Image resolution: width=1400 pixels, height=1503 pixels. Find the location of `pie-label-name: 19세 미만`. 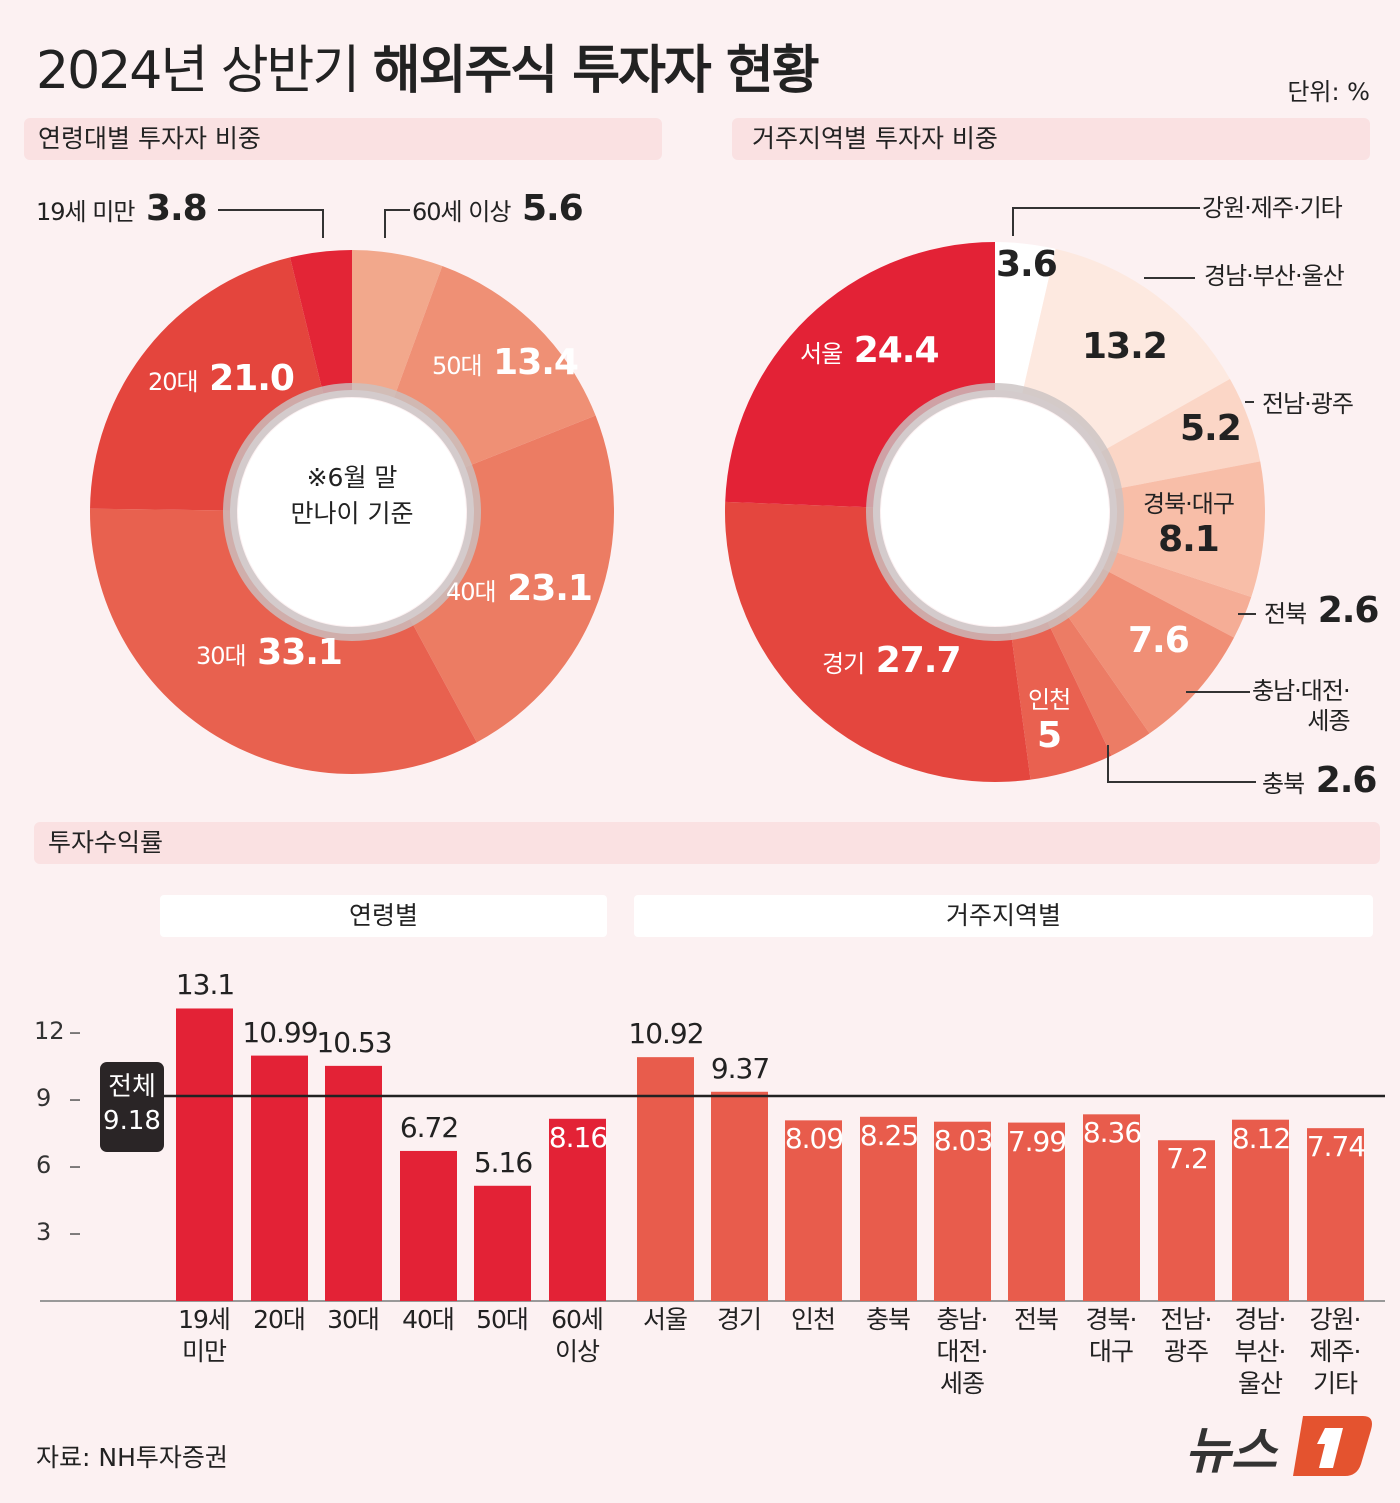

pie-label-name: 19세 미만 is located at coordinates (85, 212).